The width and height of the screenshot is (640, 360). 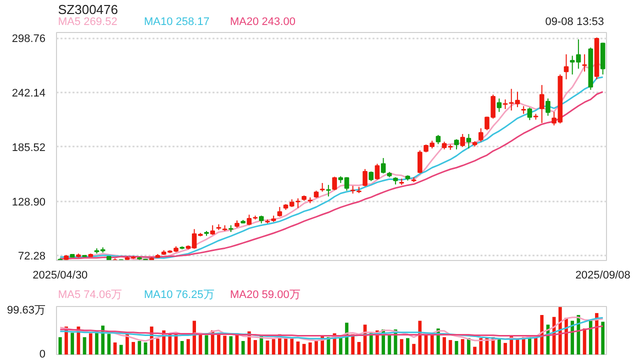 What do you see at coordinates (26, 310) in the screenshot?
I see `y-tick-label: 99.63万` at bounding box center [26, 310].